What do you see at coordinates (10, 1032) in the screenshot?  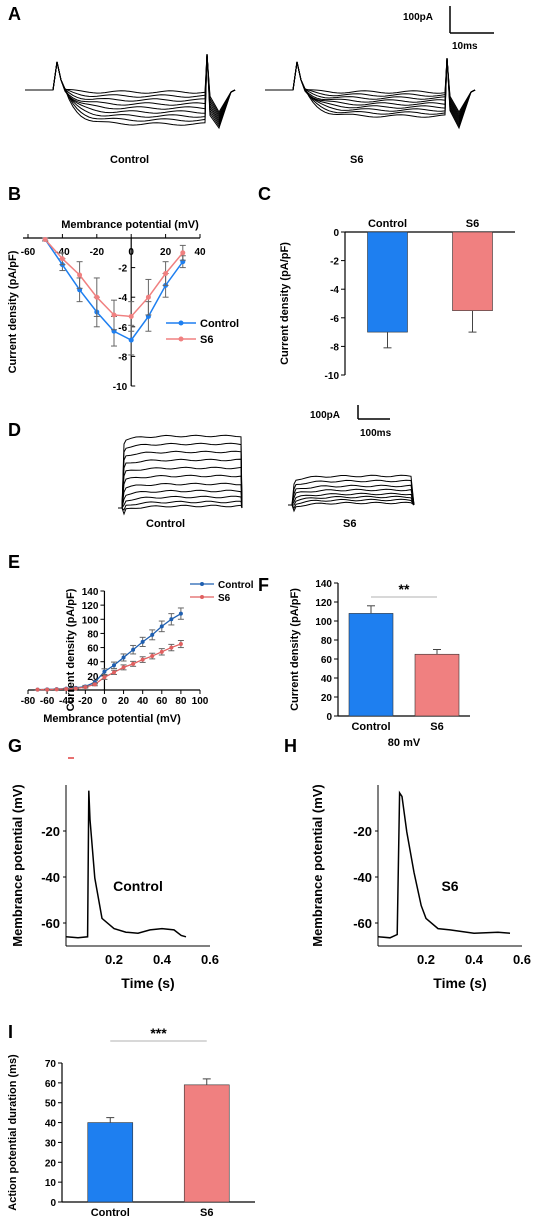 I see `panel-label-i: I` at bounding box center [10, 1032].